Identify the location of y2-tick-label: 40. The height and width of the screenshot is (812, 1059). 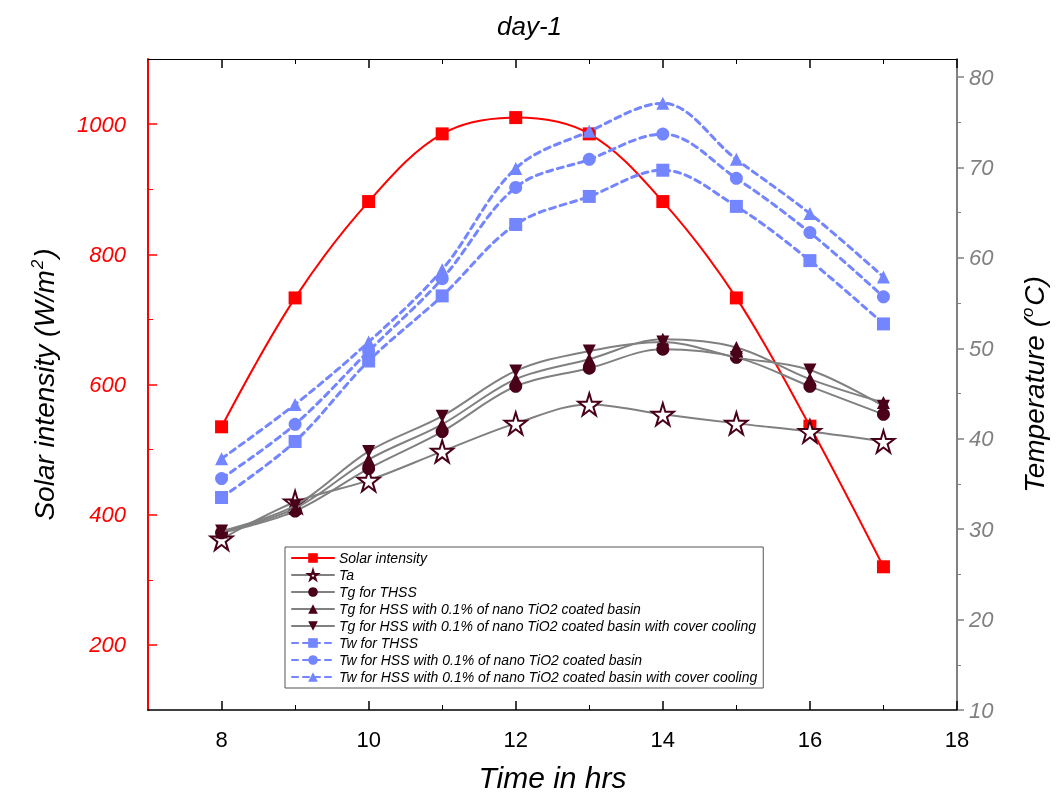
(982, 439).